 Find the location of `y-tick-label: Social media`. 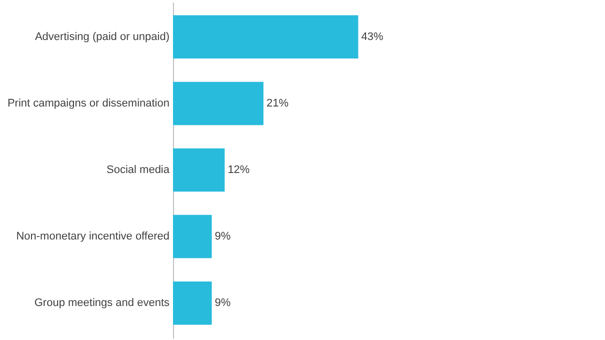

y-tick-label: Social media is located at coordinates (138, 170).